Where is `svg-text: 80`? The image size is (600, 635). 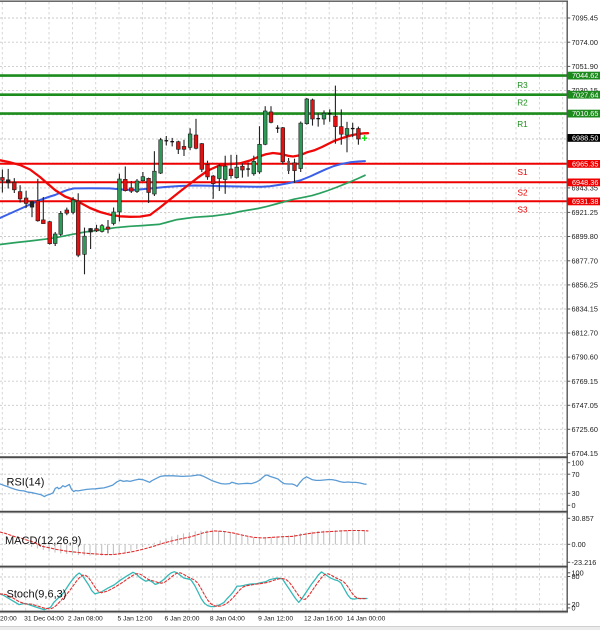
svg-text: 80 is located at coordinates (576, 576).